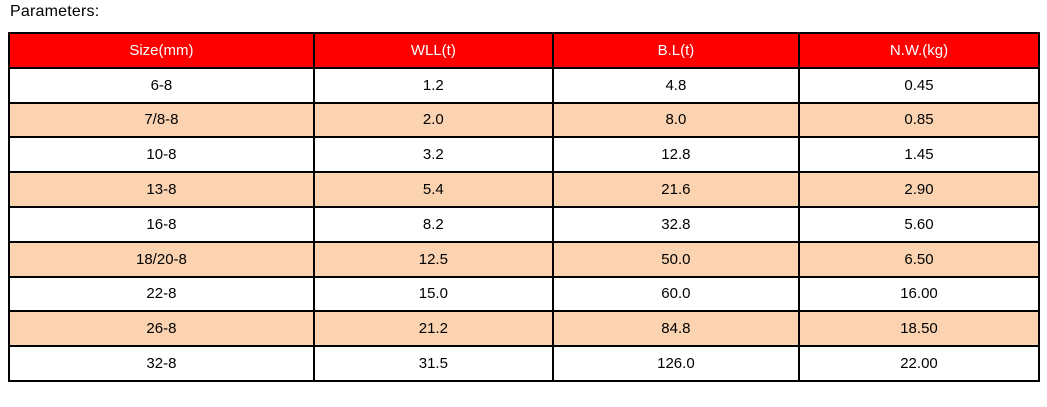  What do you see at coordinates (433, 189) in the screenshot?
I see `table-cell: 5.4` at bounding box center [433, 189].